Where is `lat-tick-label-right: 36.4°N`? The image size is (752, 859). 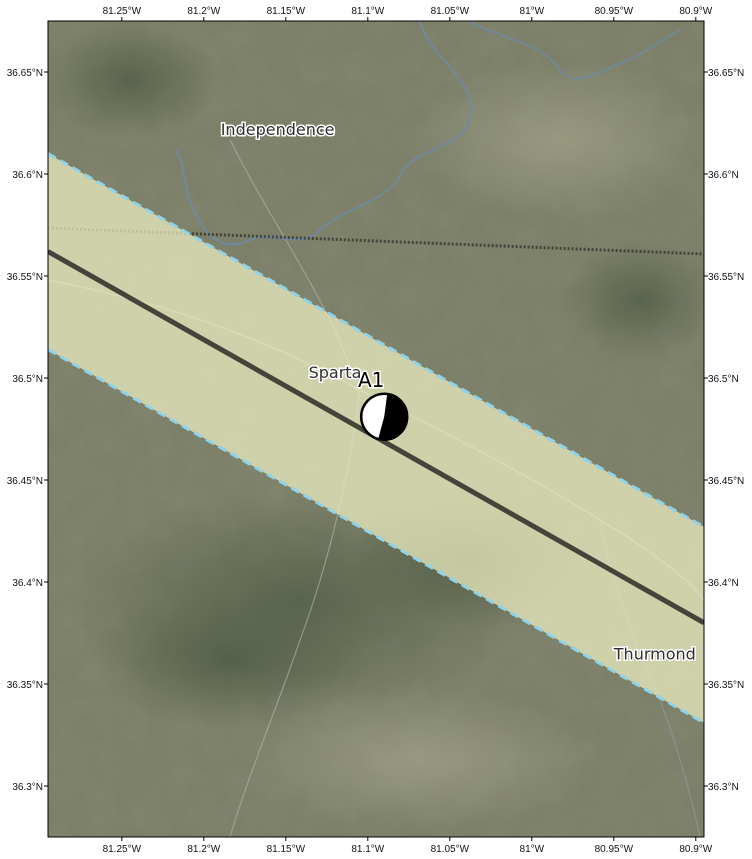 lat-tick-label-right: 36.4°N is located at coordinates (723, 583).